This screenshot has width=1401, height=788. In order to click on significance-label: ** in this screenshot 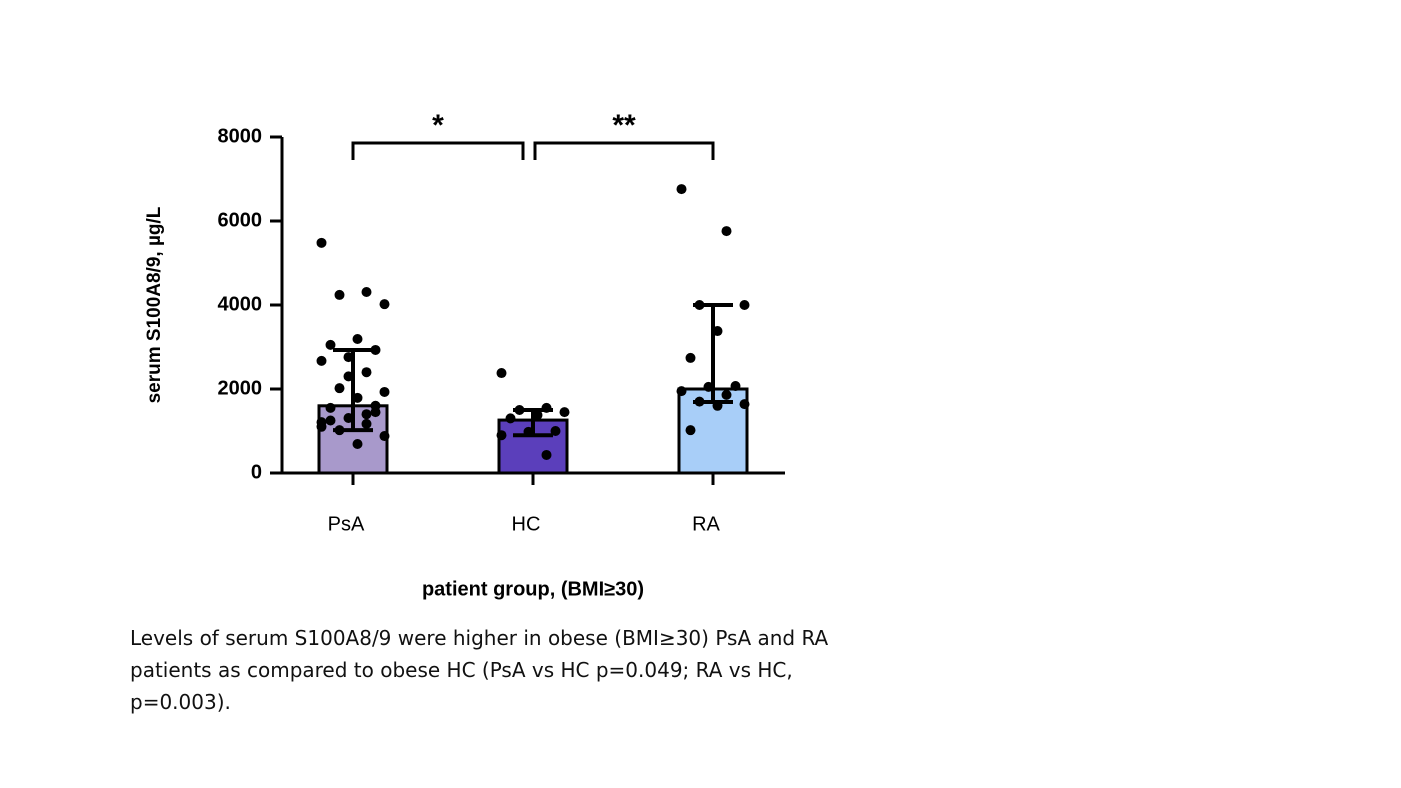, I will do `click(624, 125)`.